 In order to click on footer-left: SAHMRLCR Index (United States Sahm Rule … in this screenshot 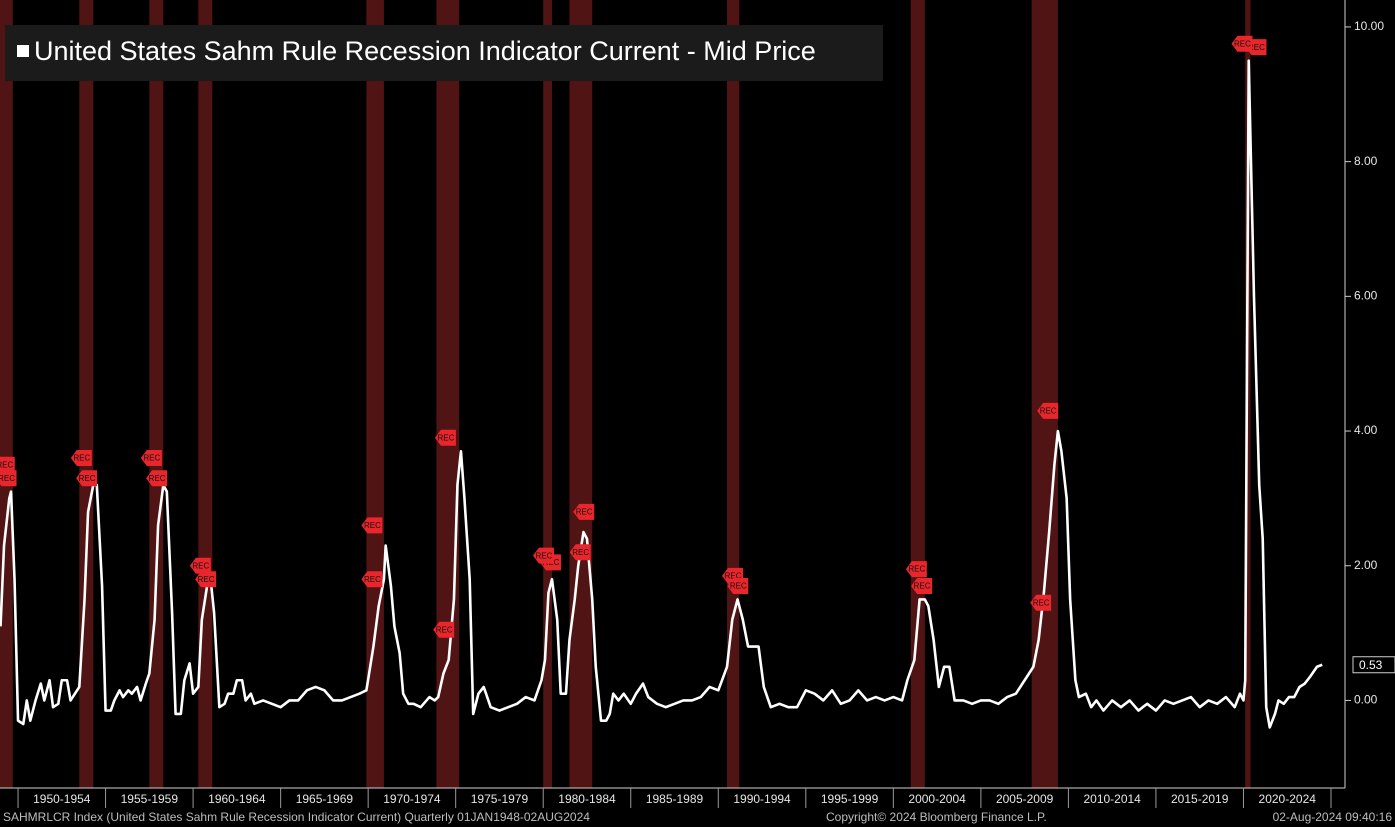, I will do `click(296, 817)`.